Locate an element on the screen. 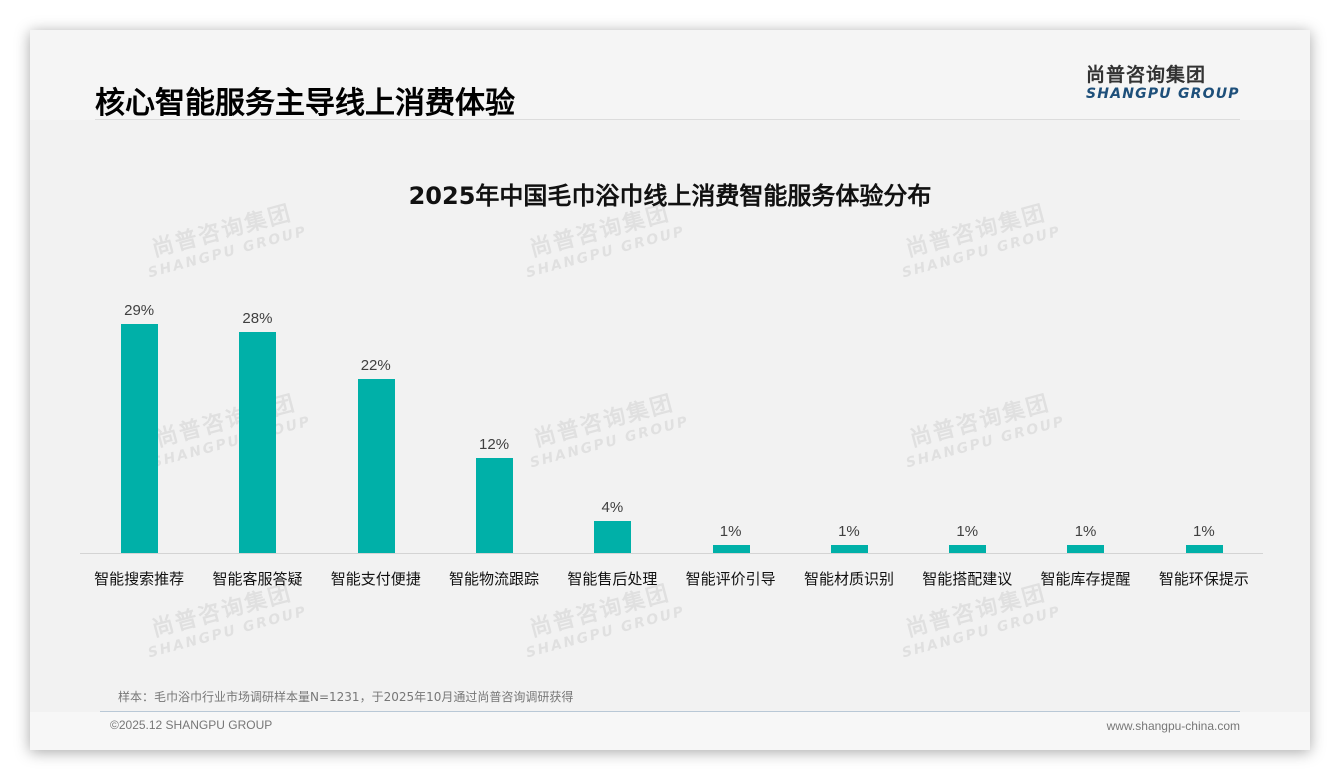  chart-title: 2025年中国毛巾浴巾线上消费智能服务体验分布 is located at coordinates (670, 196).